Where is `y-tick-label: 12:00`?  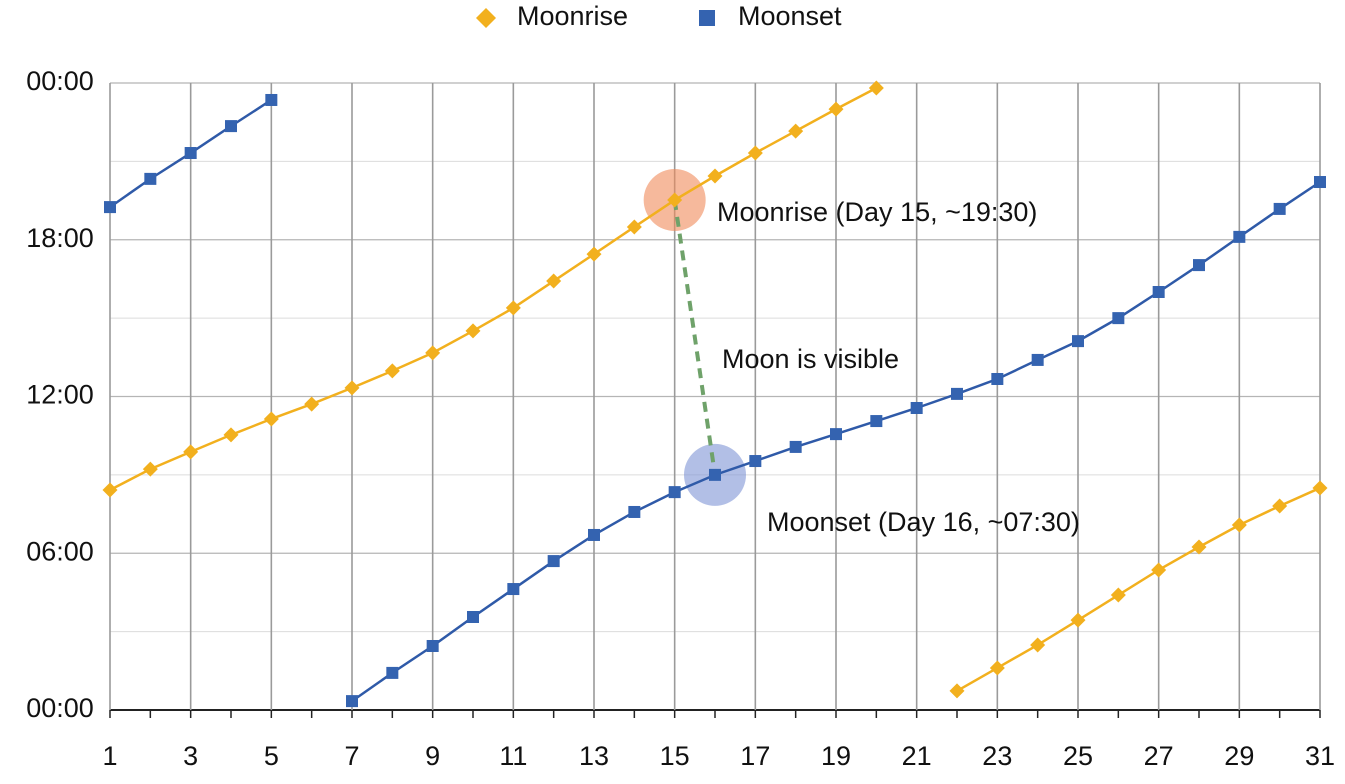
y-tick-label: 12:00 is located at coordinates (60, 395).